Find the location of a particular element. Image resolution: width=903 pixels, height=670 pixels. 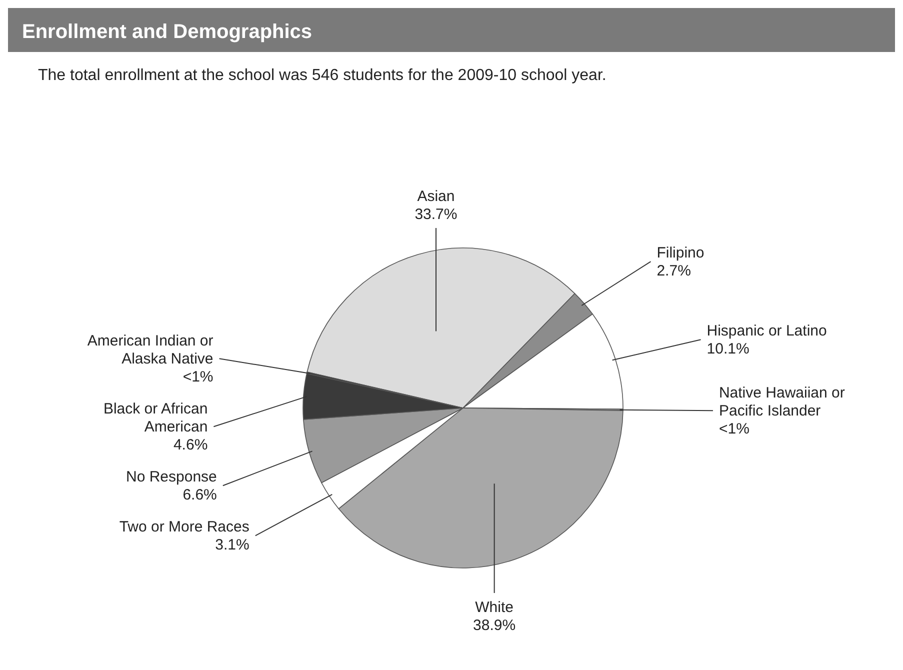

data-label: 6.6% is located at coordinates (199, 495).